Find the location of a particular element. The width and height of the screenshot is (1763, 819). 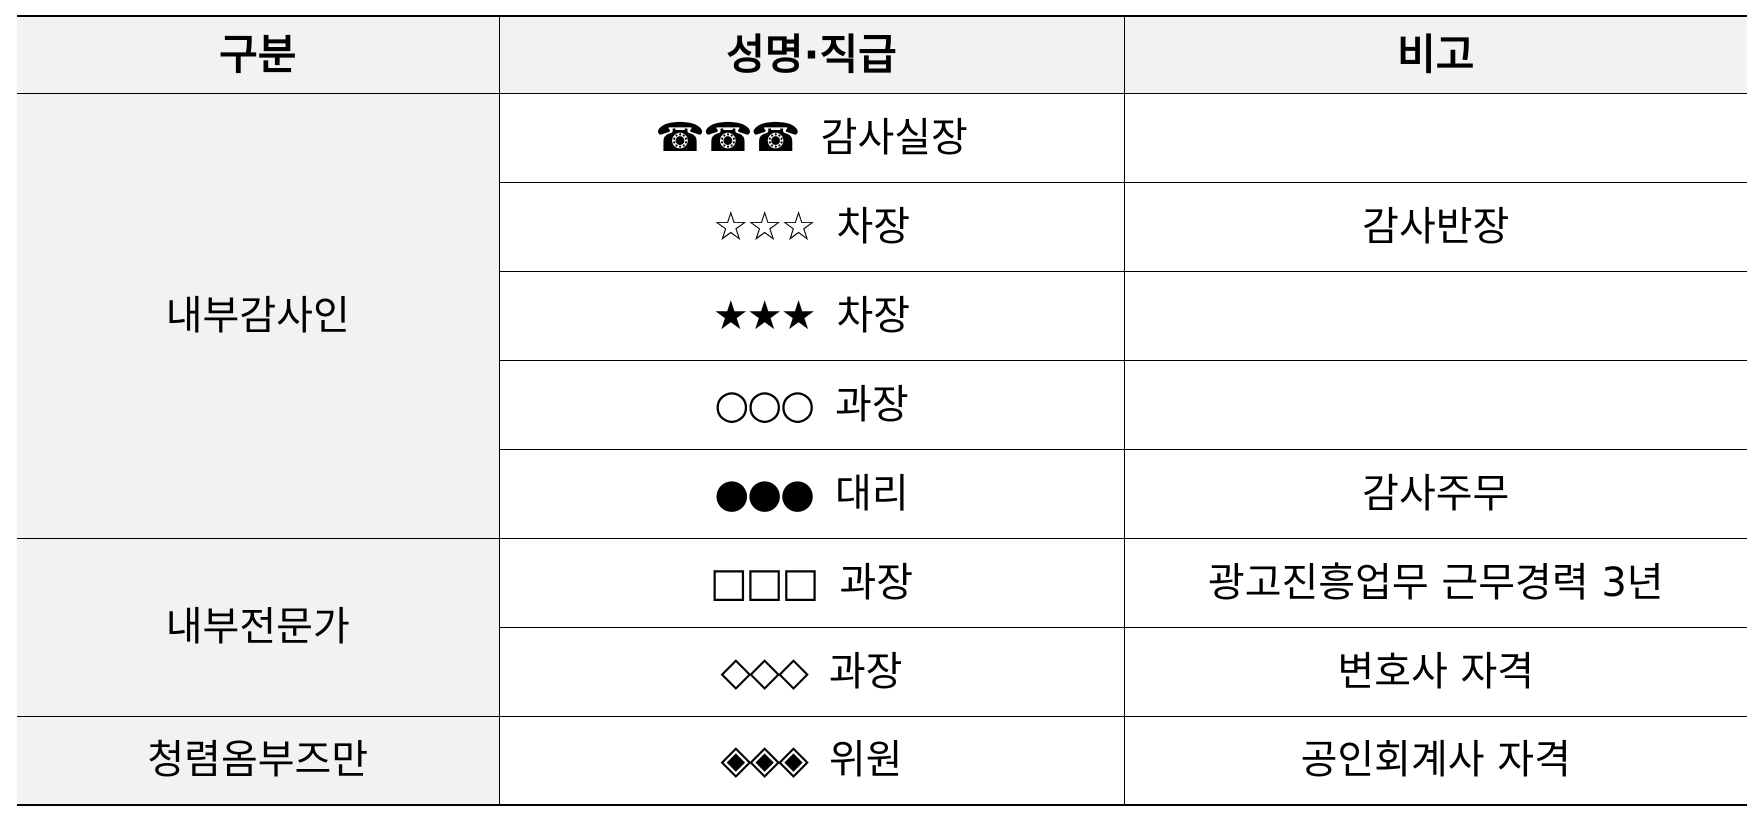

table-row: ◇◇◇ 과장 변호사 자격 is located at coordinates (882, 671).